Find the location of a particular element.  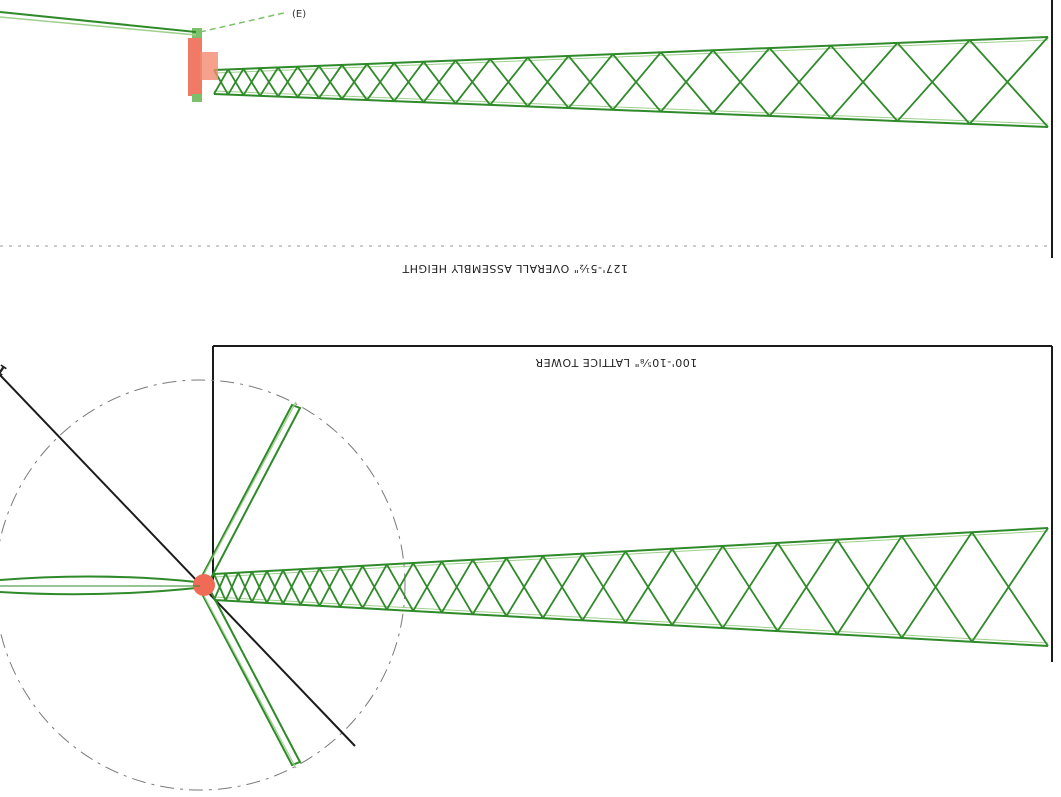

lattice-tower-front is located at coordinates (631, 587).